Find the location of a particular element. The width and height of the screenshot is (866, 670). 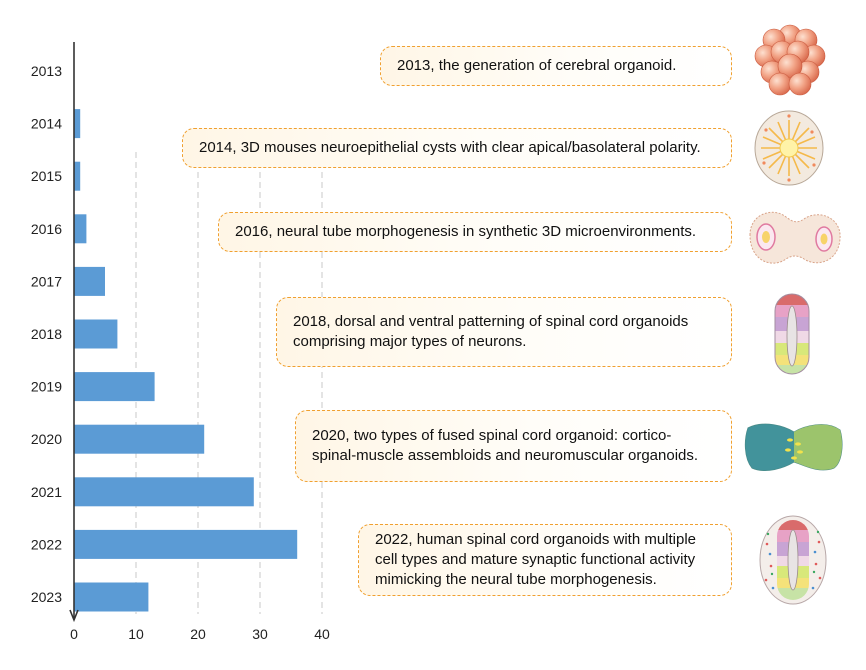

y-tick-label: 2021 is located at coordinates (46, 492).